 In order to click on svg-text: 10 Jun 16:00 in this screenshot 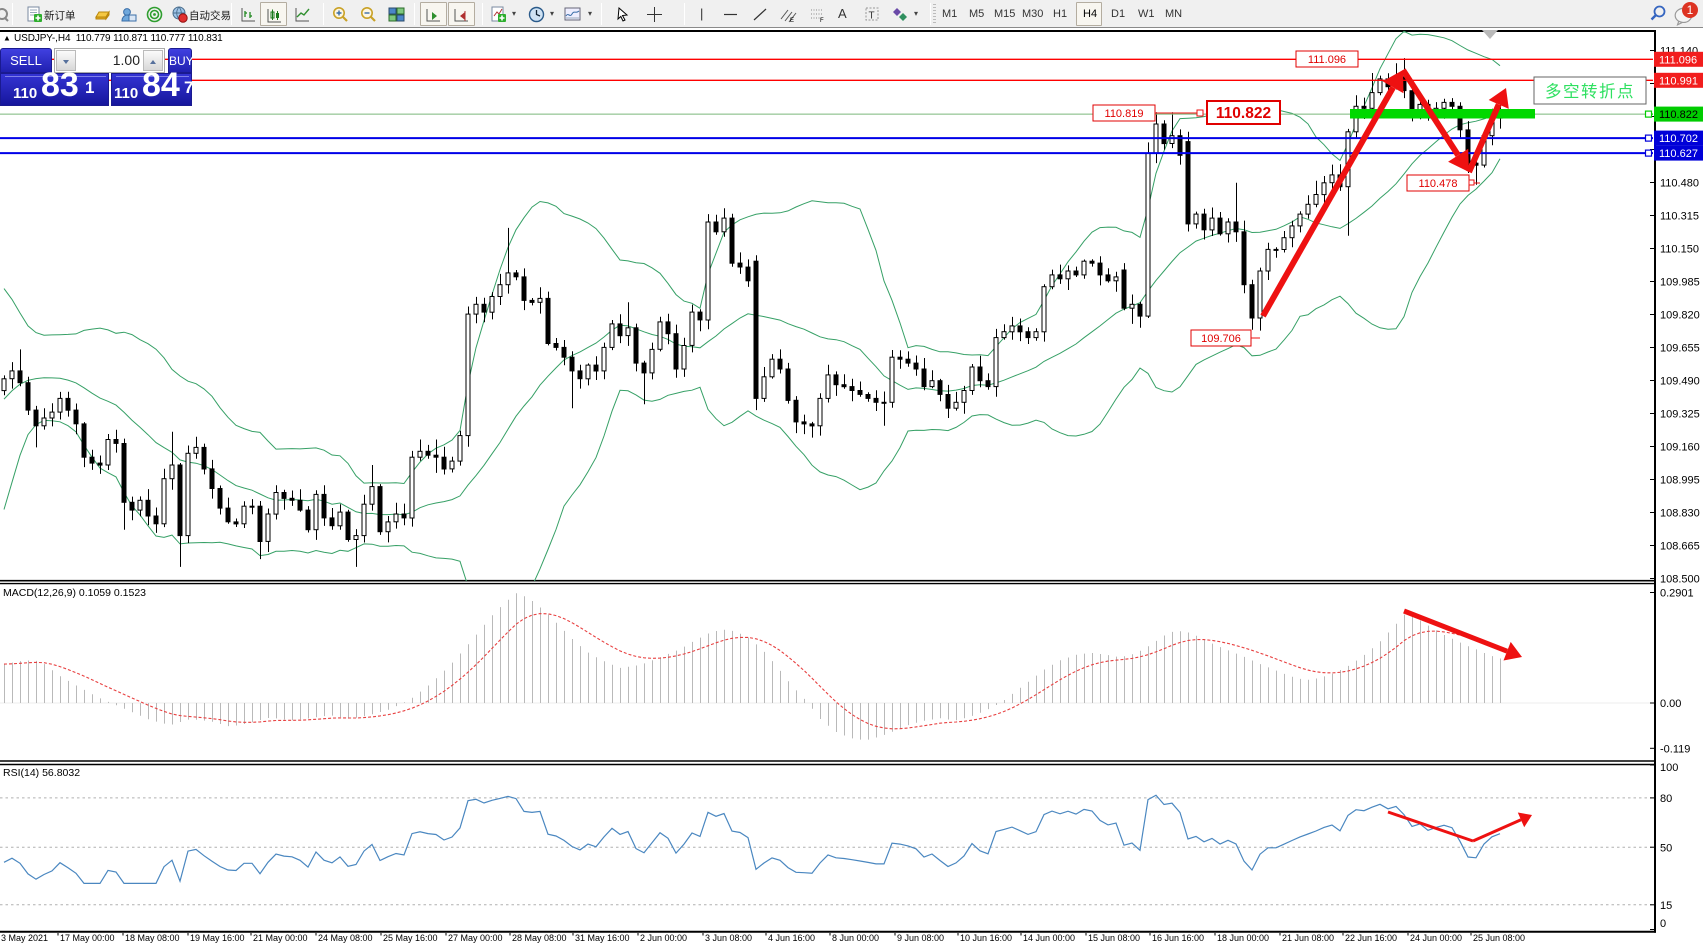, I will do `click(986, 938)`.